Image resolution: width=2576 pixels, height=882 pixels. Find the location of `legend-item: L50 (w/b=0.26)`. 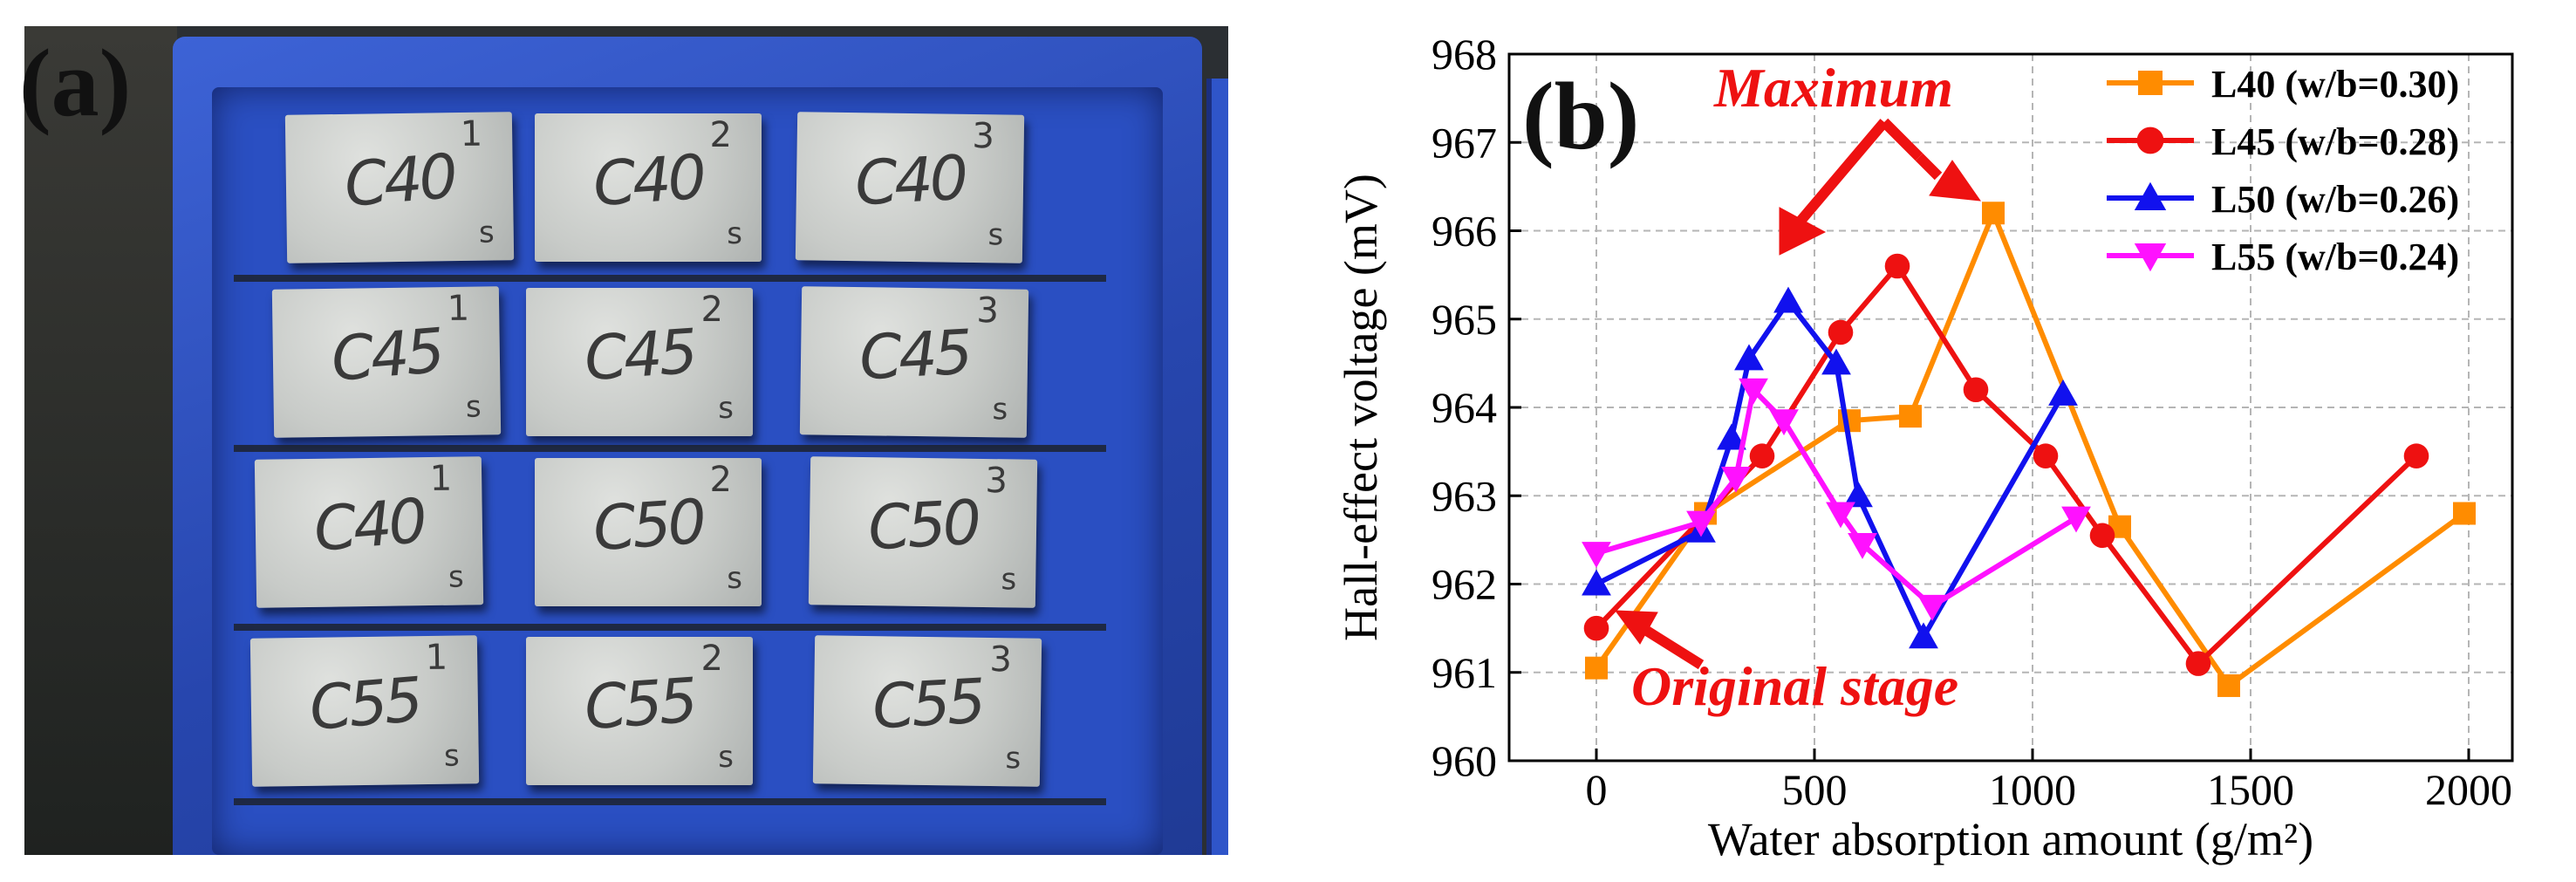

legend-item: L50 (w/b=0.26) is located at coordinates (2283, 200).